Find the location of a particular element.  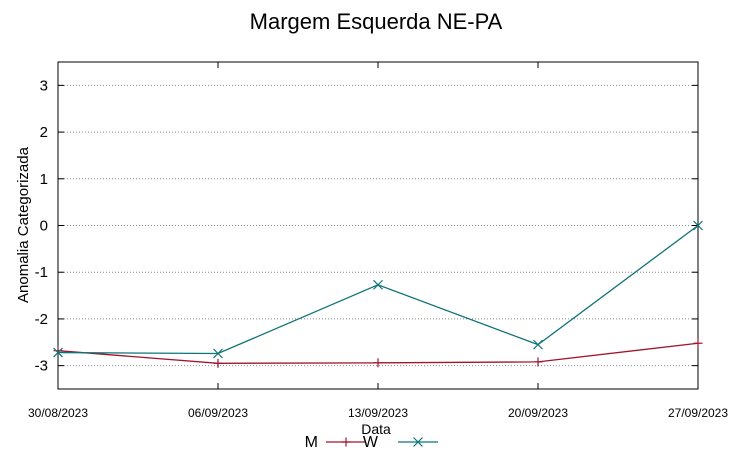

y-tick-label: -1 is located at coordinates (41, 272).